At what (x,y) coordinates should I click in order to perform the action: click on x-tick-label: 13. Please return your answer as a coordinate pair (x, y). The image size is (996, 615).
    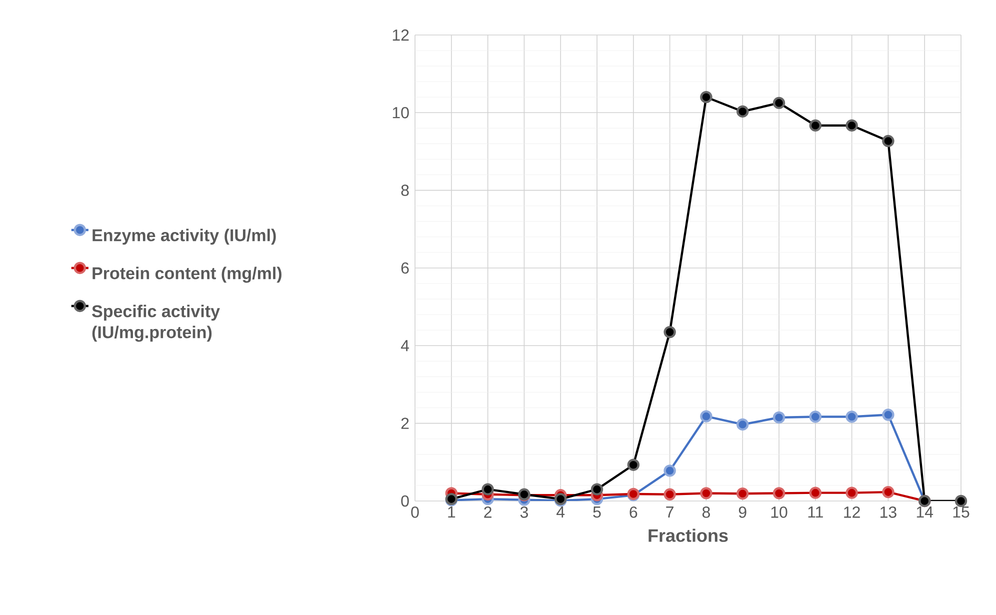
    Looking at the image, I should click on (888, 512).